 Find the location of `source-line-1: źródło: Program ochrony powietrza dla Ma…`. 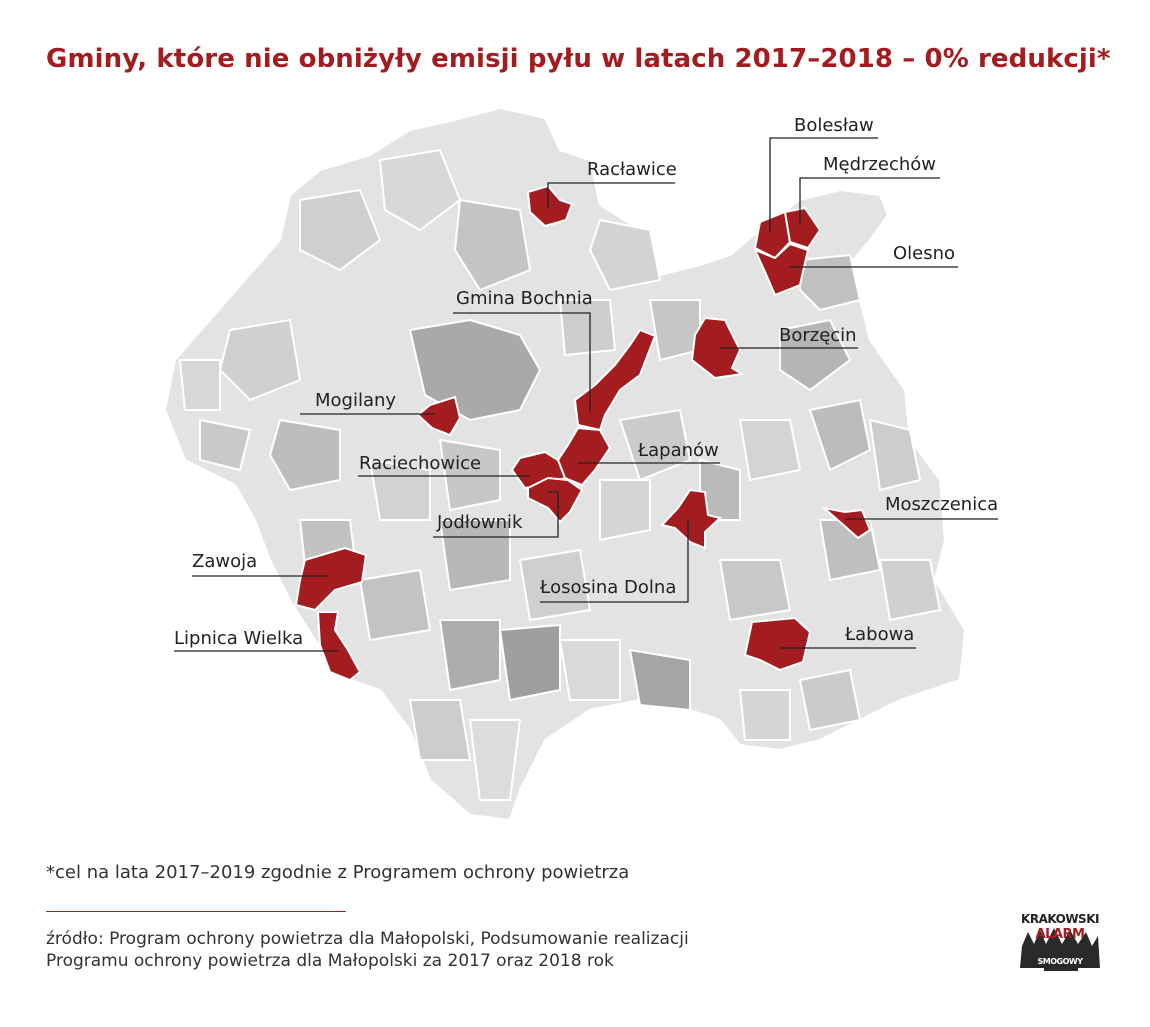

source-line-1: źródło: Program ochrony powietrza dla Ma… is located at coordinates (367, 939).